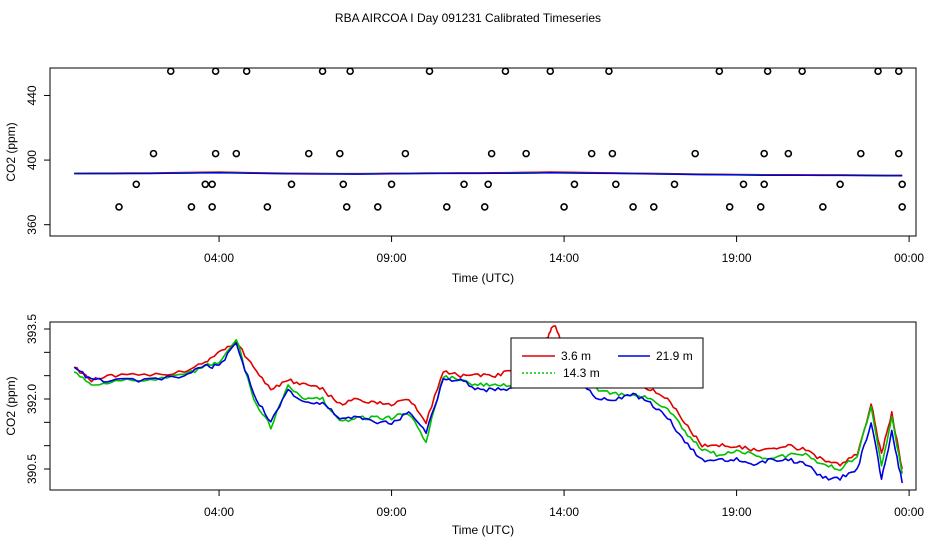 The image size is (936, 540). Describe the element at coordinates (483, 530) in the screenshot. I see `bottom-x-axis-label: Time (UTC)` at that location.